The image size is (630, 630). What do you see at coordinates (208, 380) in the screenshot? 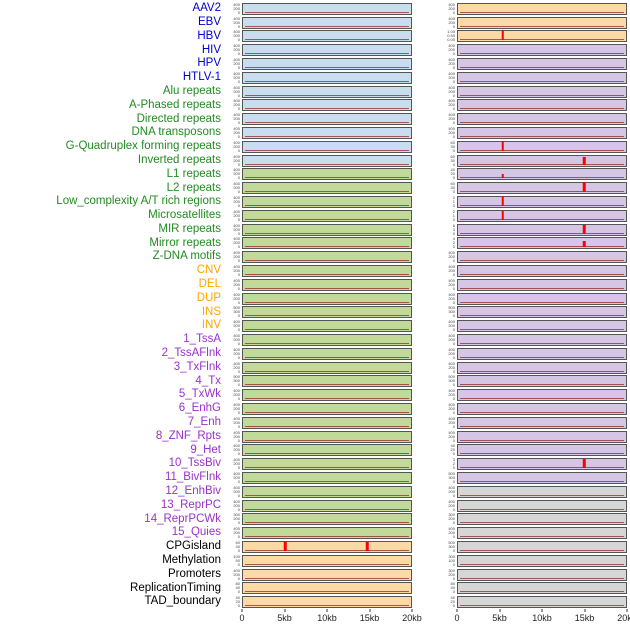
I see `row-label-4-tx: 4_Tx` at bounding box center [208, 380].